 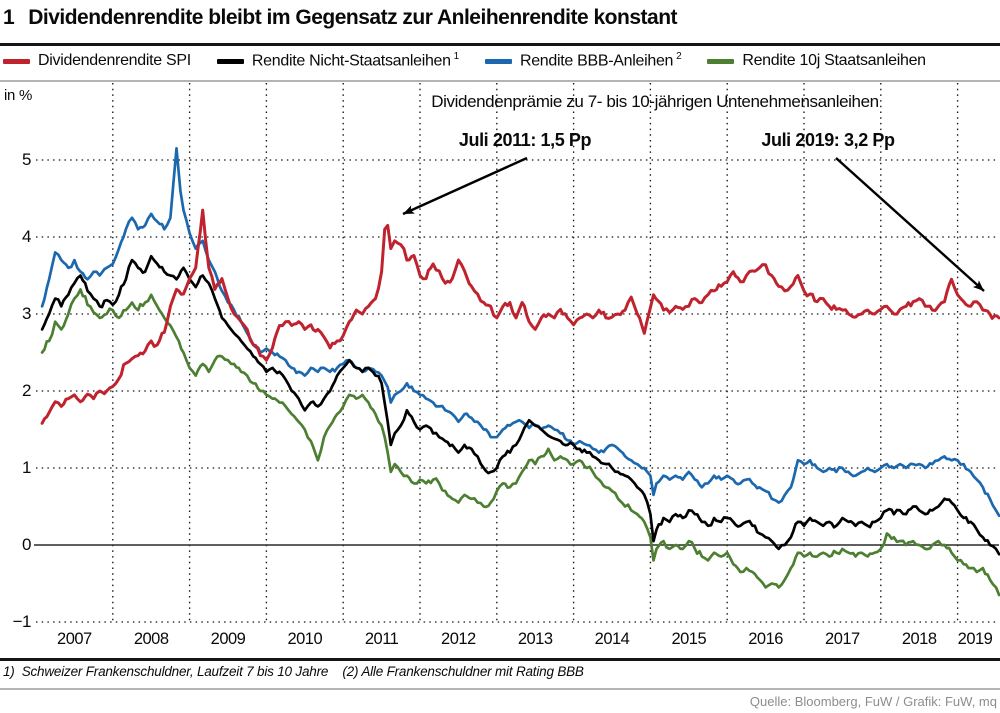 I want to click on x-axis-label: 2010, so click(x=305, y=639).